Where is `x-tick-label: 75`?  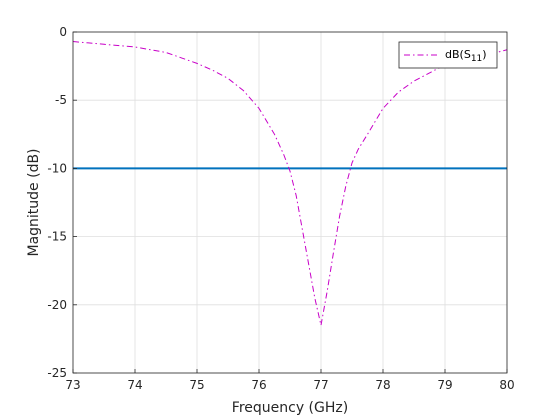 x-tick-label: 75 is located at coordinates (196, 385).